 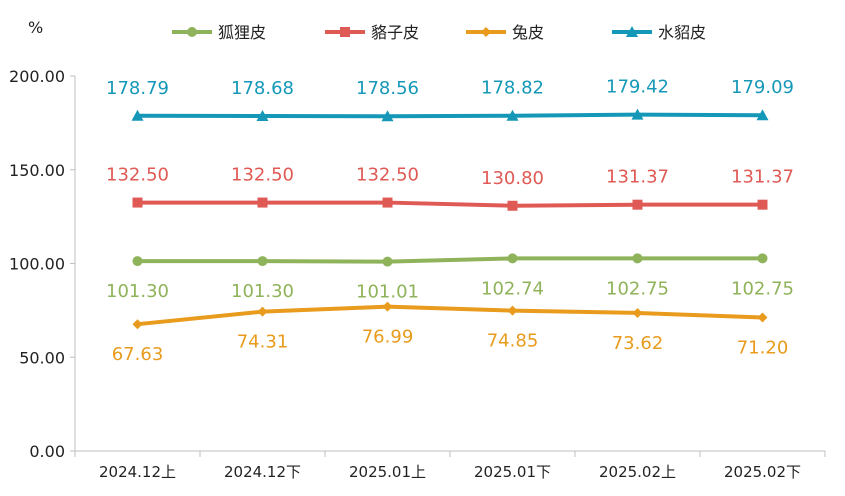 What do you see at coordinates (637, 87) in the screenshot?
I see `data-label: 179.42` at bounding box center [637, 87].